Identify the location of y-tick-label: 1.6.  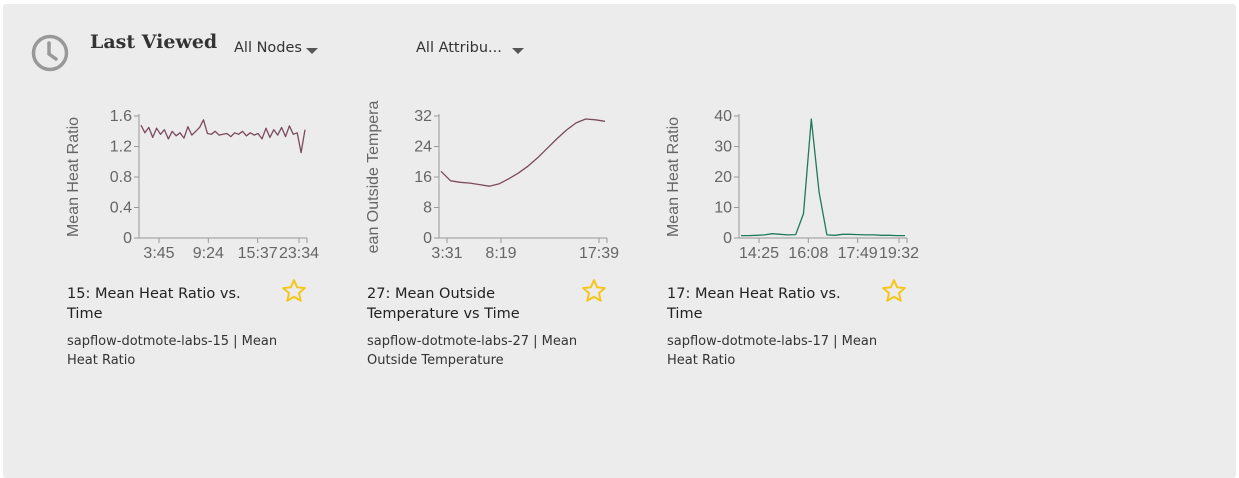
(121, 116).